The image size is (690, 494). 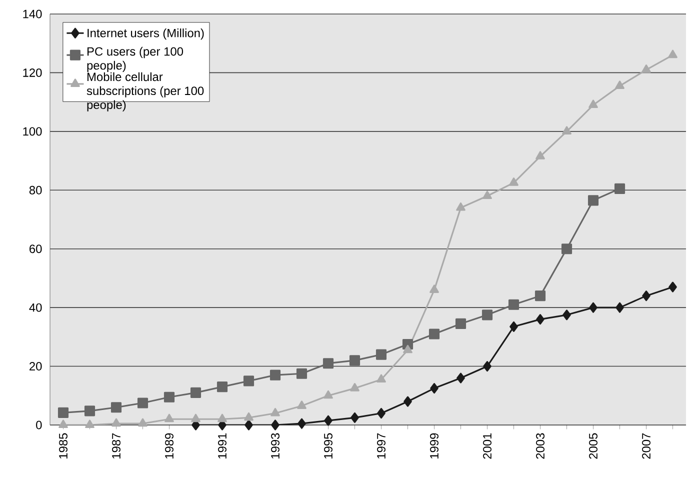 I want to click on legend-label: Mobile cellular subscriptions (per 100 people), so click(x=145, y=92).